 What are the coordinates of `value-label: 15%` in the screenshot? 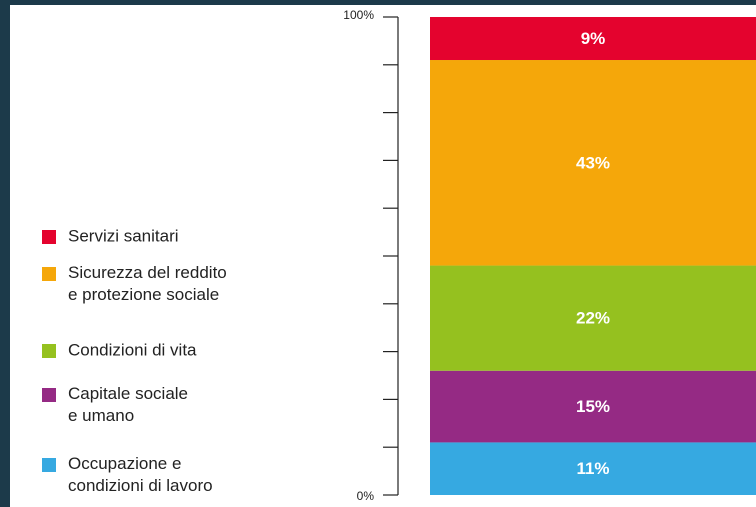 It's located at (593, 406).